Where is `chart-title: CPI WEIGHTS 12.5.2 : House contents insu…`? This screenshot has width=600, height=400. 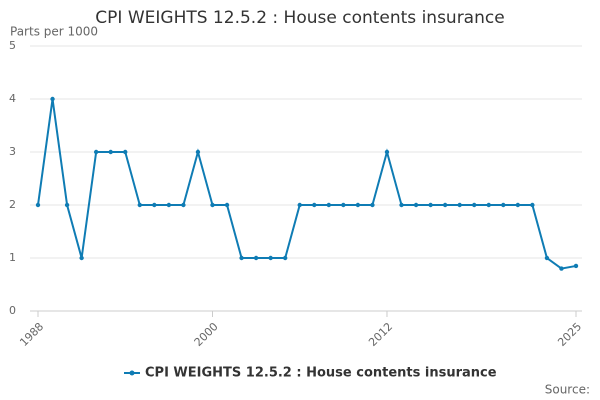
chart-title: CPI WEIGHTS 12.5.2 : House contents insu… is located at coordinates (299, 18).